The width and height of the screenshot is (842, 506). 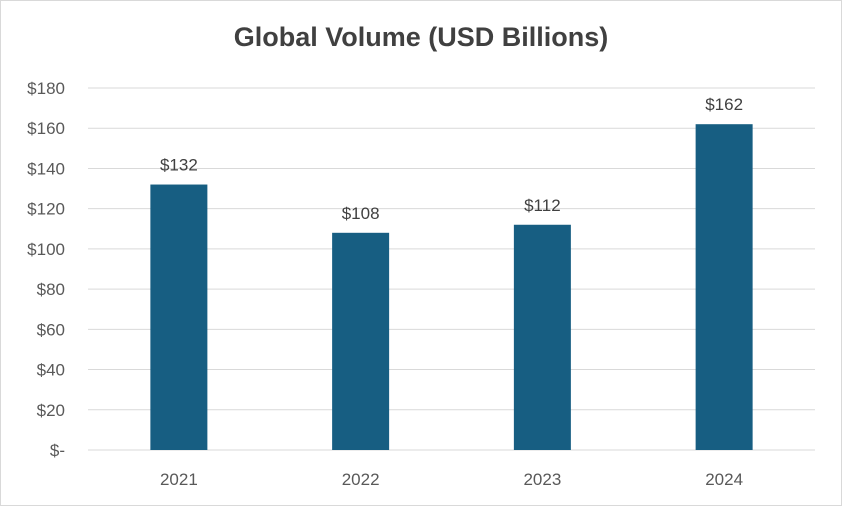 What do you see at coordinates (51, 289) in the screenshot?
I see `y-tick-label: $80` at bounding box center [51, 289].